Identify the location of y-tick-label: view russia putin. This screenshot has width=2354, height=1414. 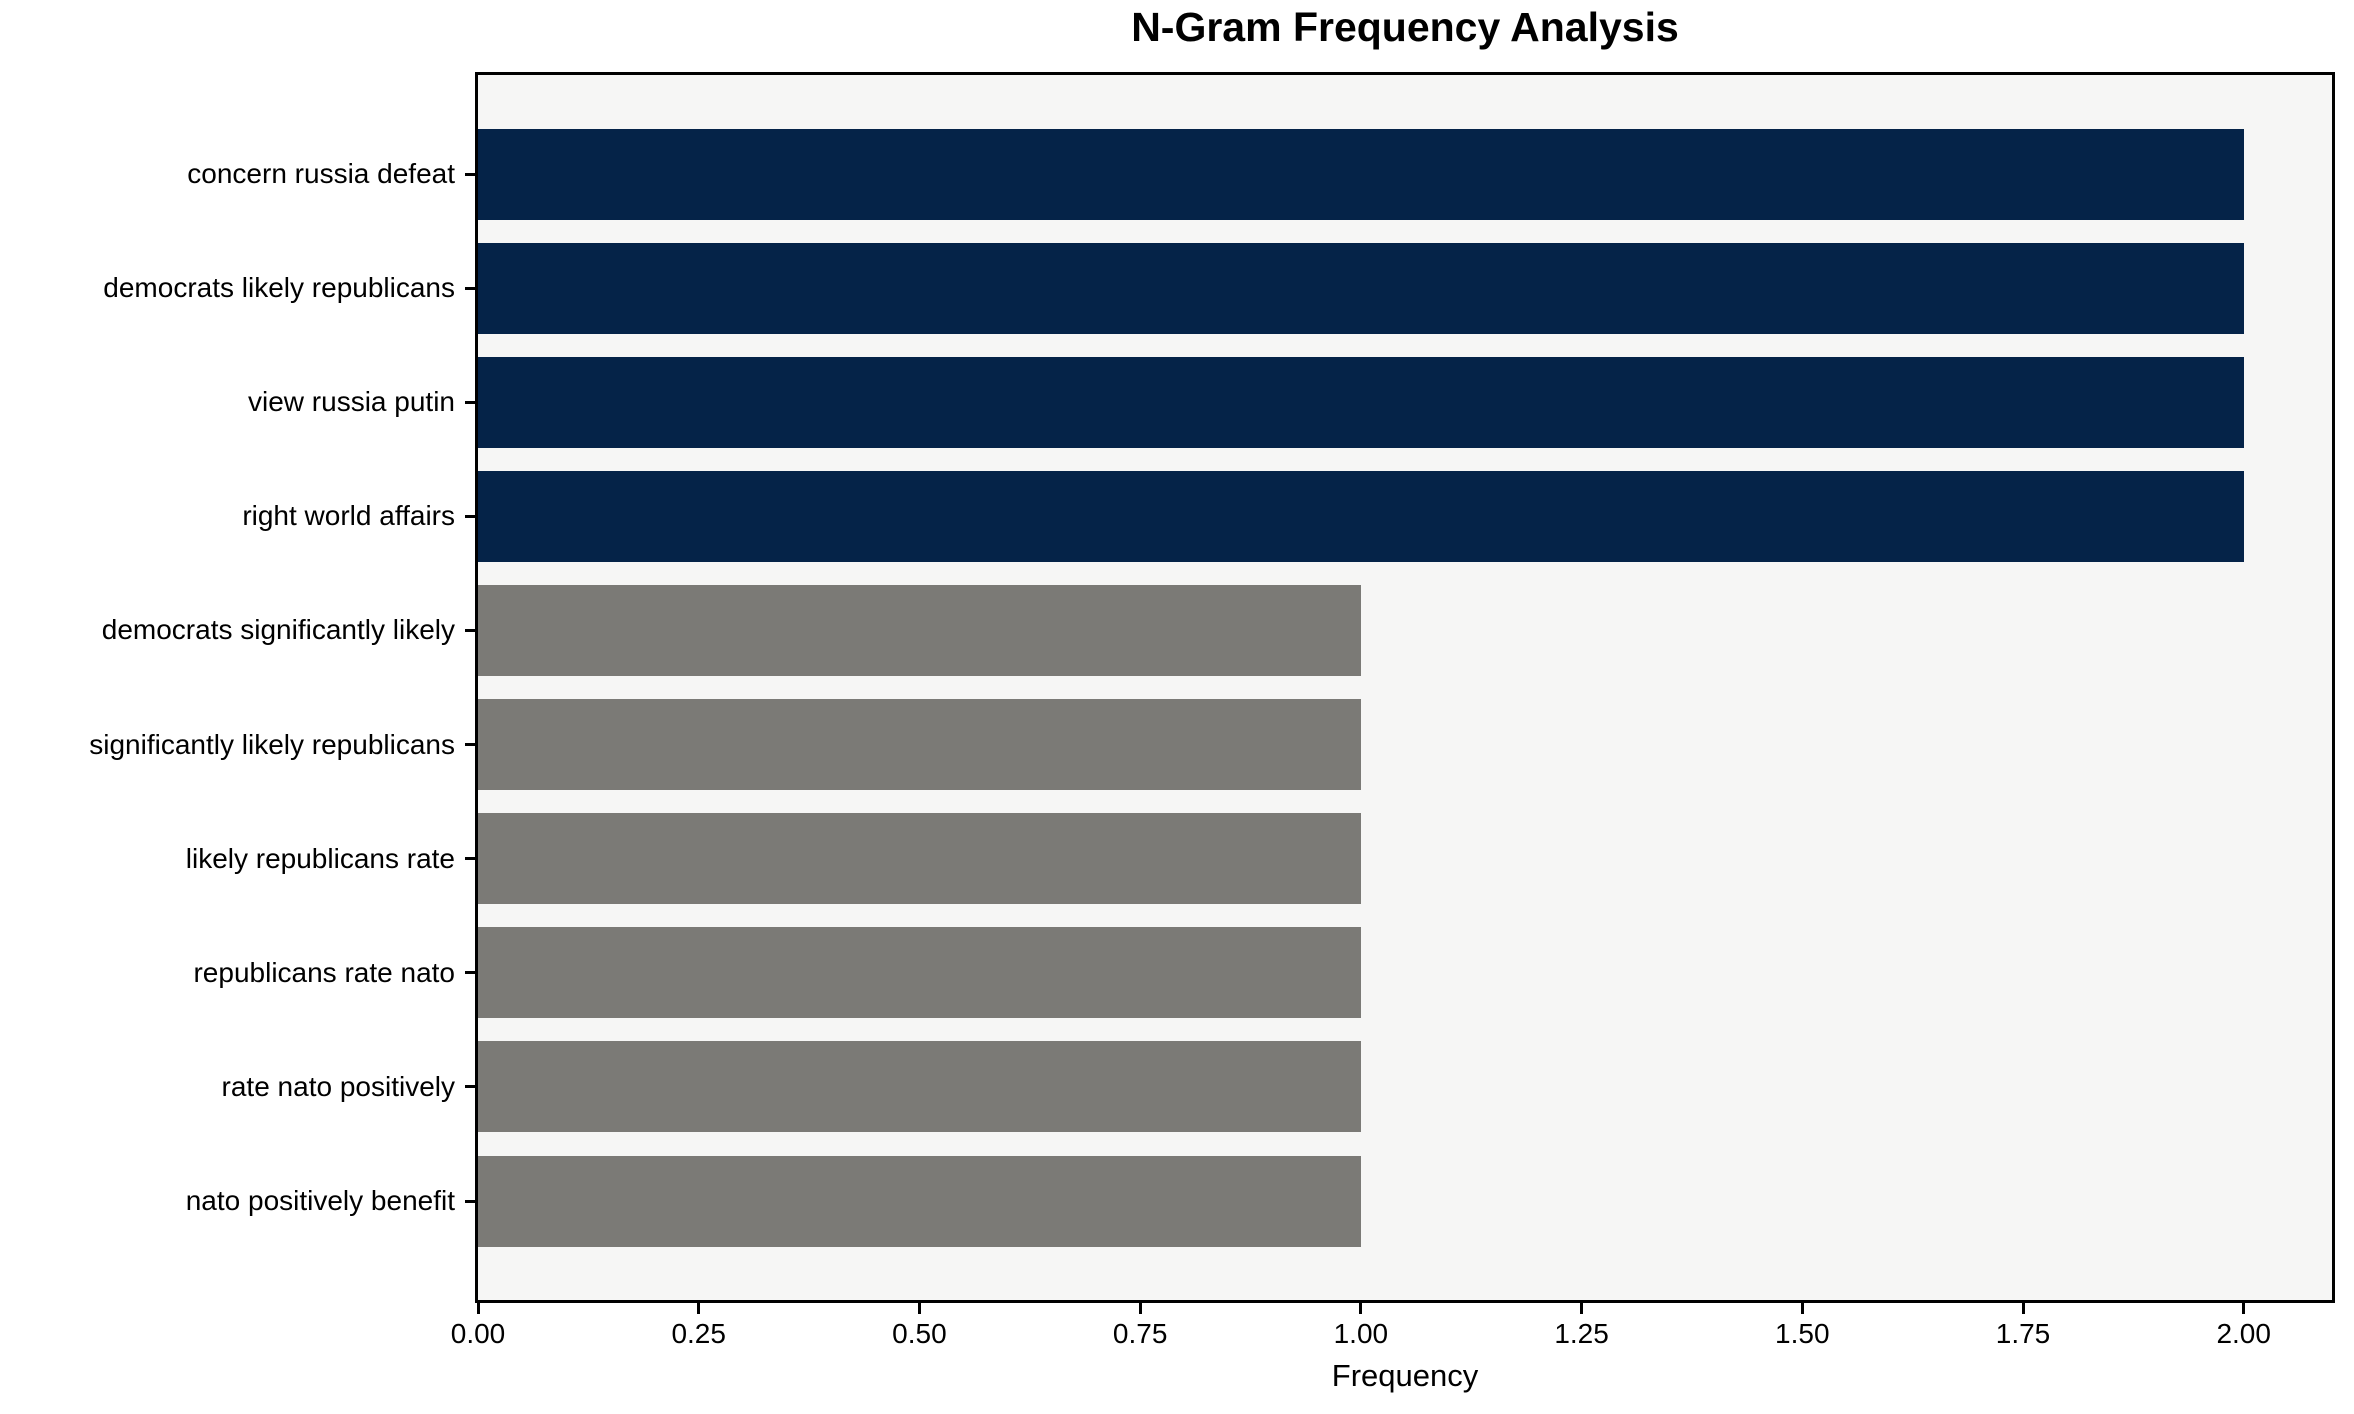
(351, 402).